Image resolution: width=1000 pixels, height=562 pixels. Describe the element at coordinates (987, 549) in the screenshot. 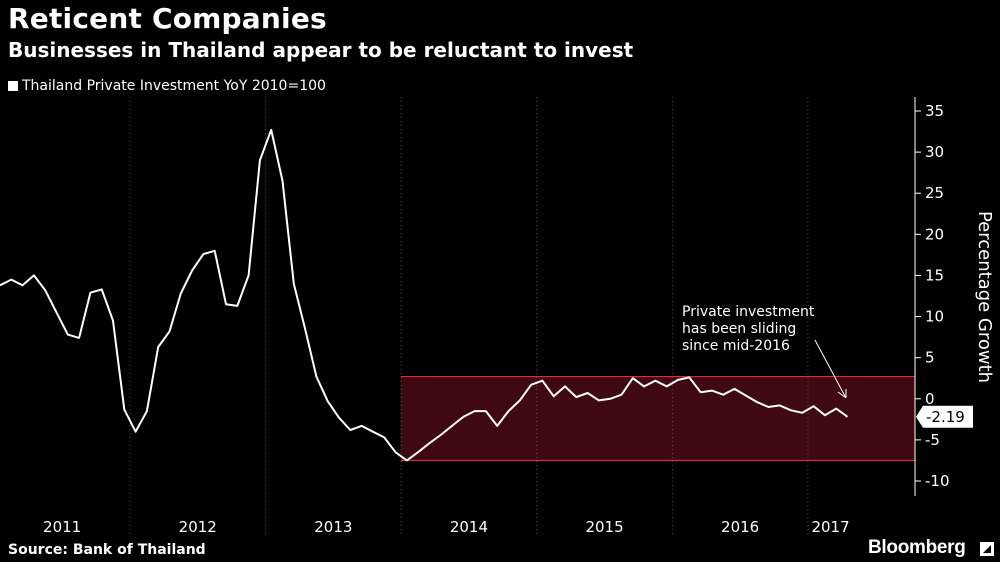

I see `bloomberg-mark-icon` at that location.